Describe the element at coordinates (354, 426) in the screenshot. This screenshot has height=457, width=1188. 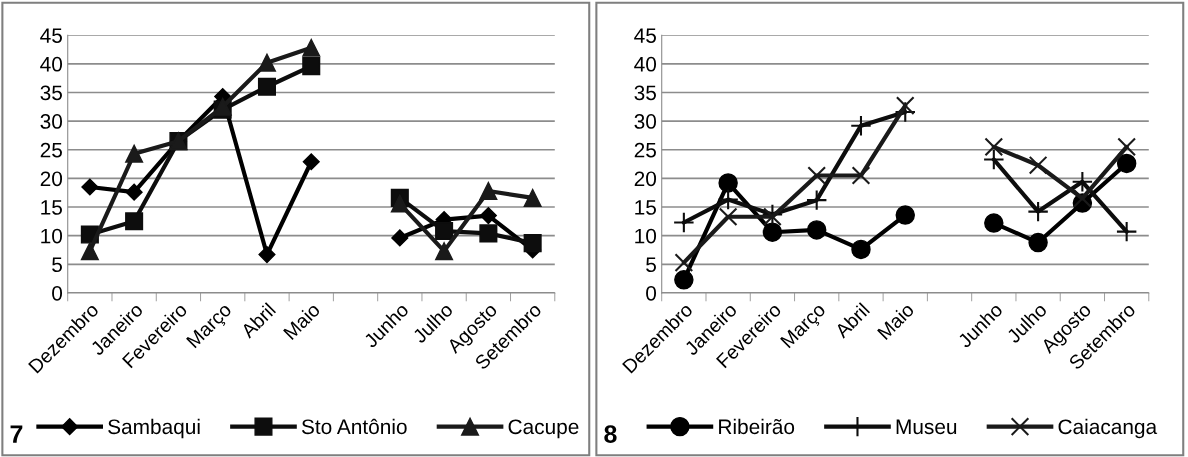
I see `legend-label: Sto Antônio` at that location.